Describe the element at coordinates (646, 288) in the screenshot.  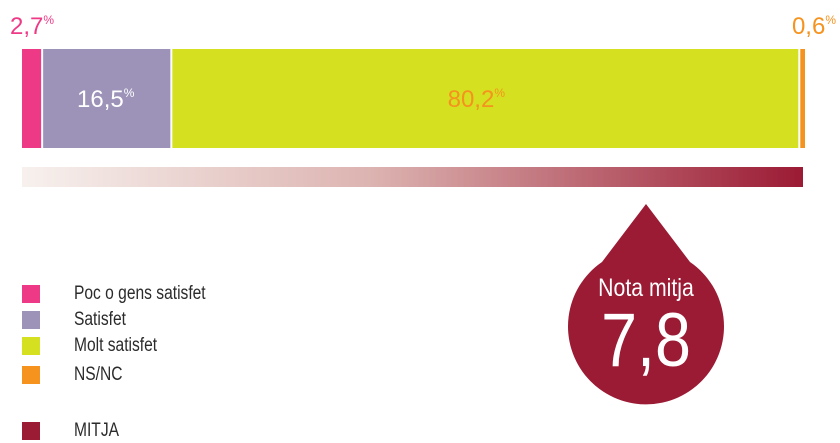
I see `mean-badge-title: Nota mitja` at that location.